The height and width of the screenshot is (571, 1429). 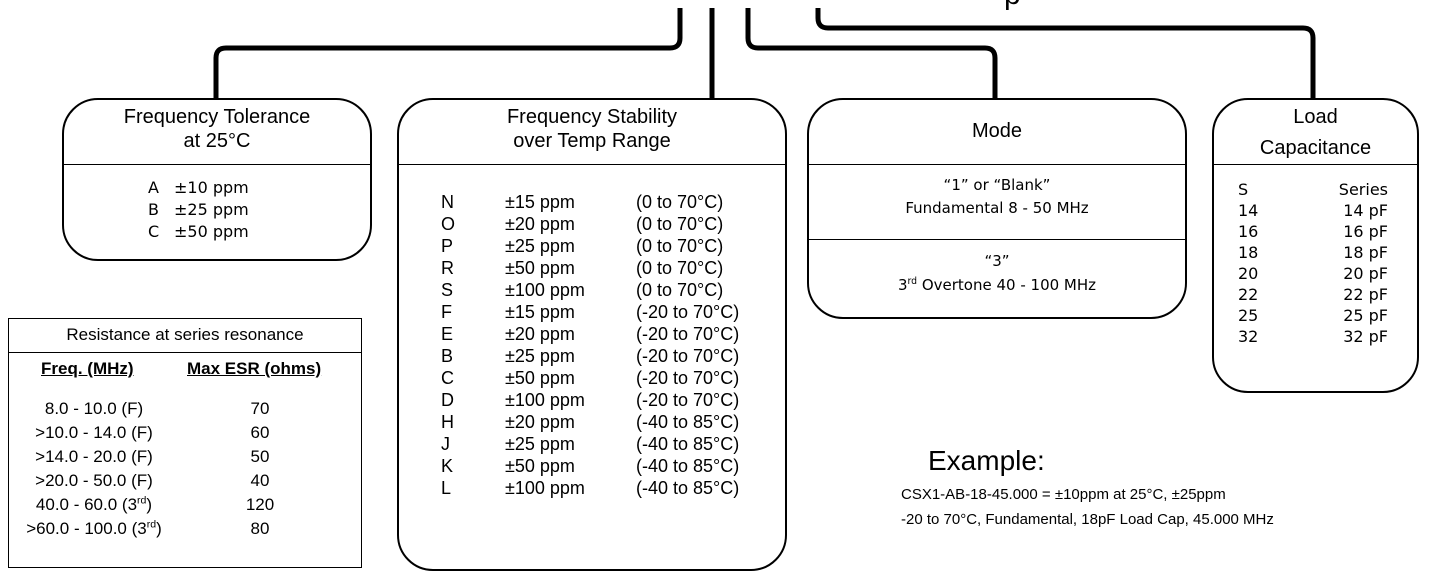 What do you see at coordinates (446, 312) in the screenshot?
I see `stability-code: F` at bounding box center [446, 312].